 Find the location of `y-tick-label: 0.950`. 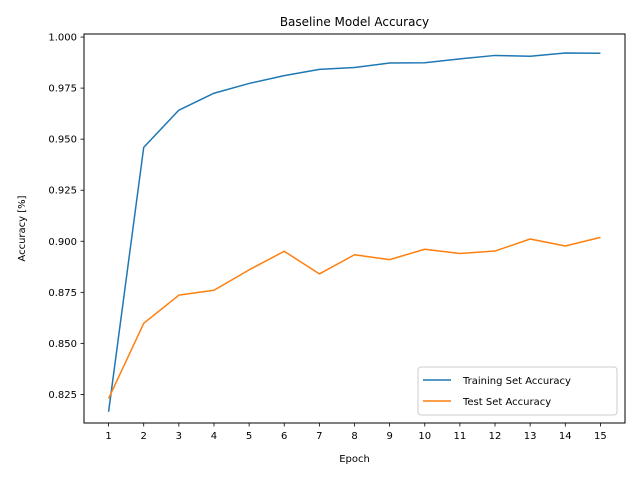

y-tick-label: 0.950 is located at coordinates (62, 140).